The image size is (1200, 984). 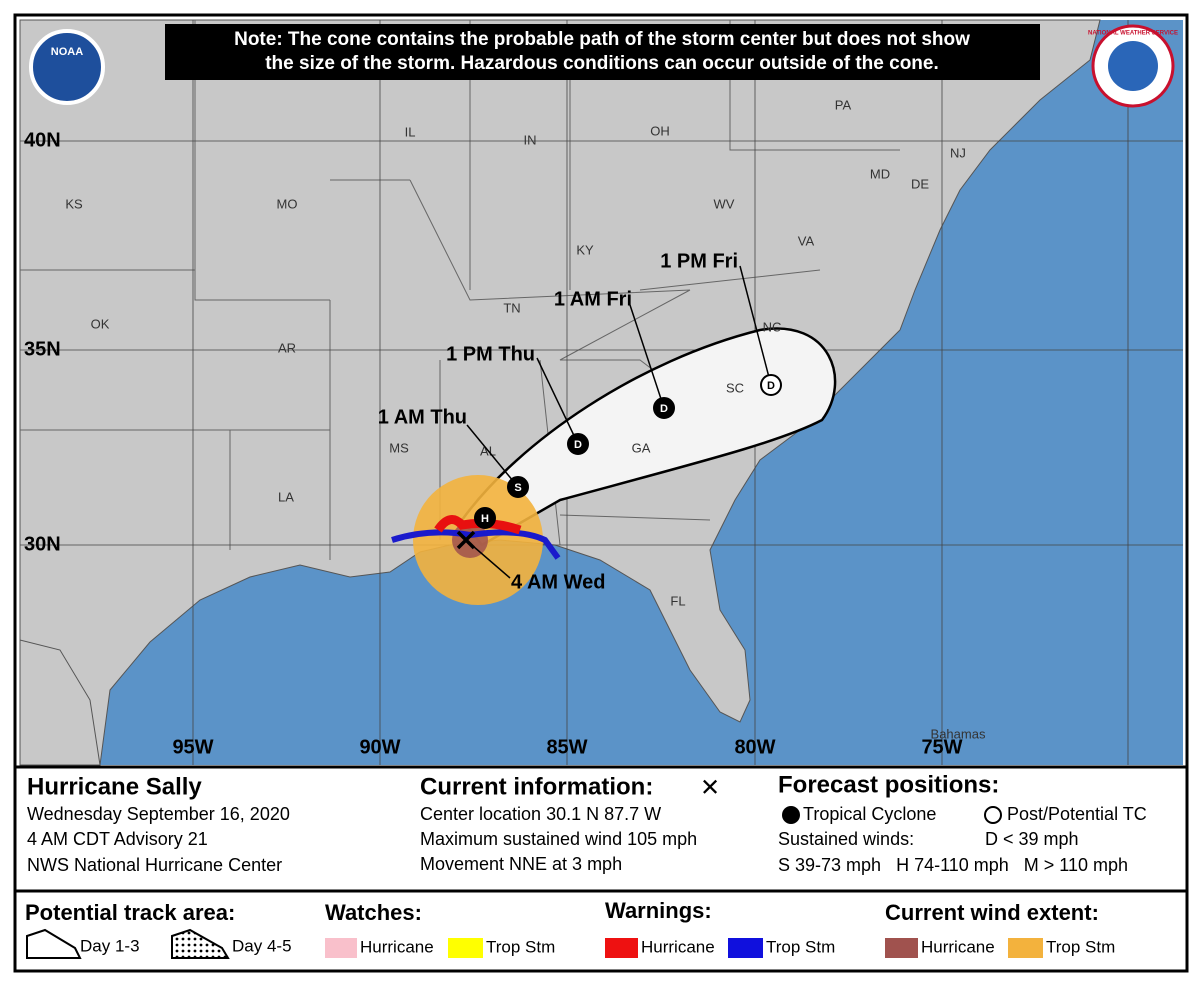 What do you see at coordinates (154, 865) in the screenshot?
I see `center-name: NWS National Hurricane Center` at bounding box center [154, 865].